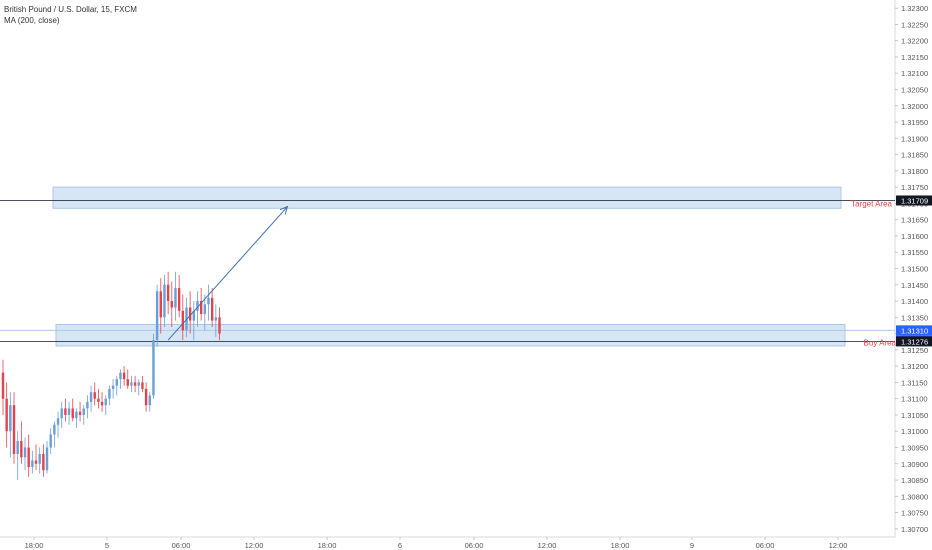 This screenshot has width=932, height=550. What do you see at coordinates (70, 9) in the screenshot?
I see `legend-title: British Pound / U.S. Dollar, 15, FXCM` at bounding box center [70, 9].